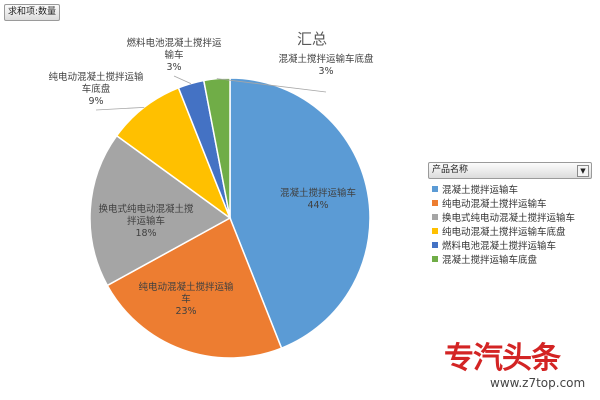 The height and width of the screenshot is (400, 600). Describe the element at coordinates (538, 383) in the screenshot. I see `watermark-url: www.z7top.com` at that location.